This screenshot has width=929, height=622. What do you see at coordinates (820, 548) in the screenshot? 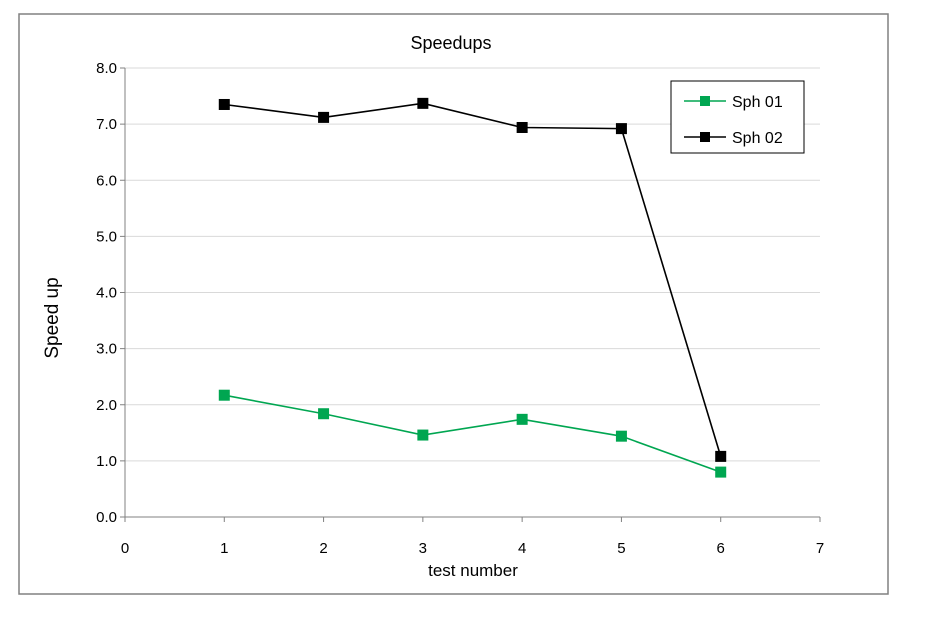
I see `x-tick-label: 7` at bounding box center [820, 548].